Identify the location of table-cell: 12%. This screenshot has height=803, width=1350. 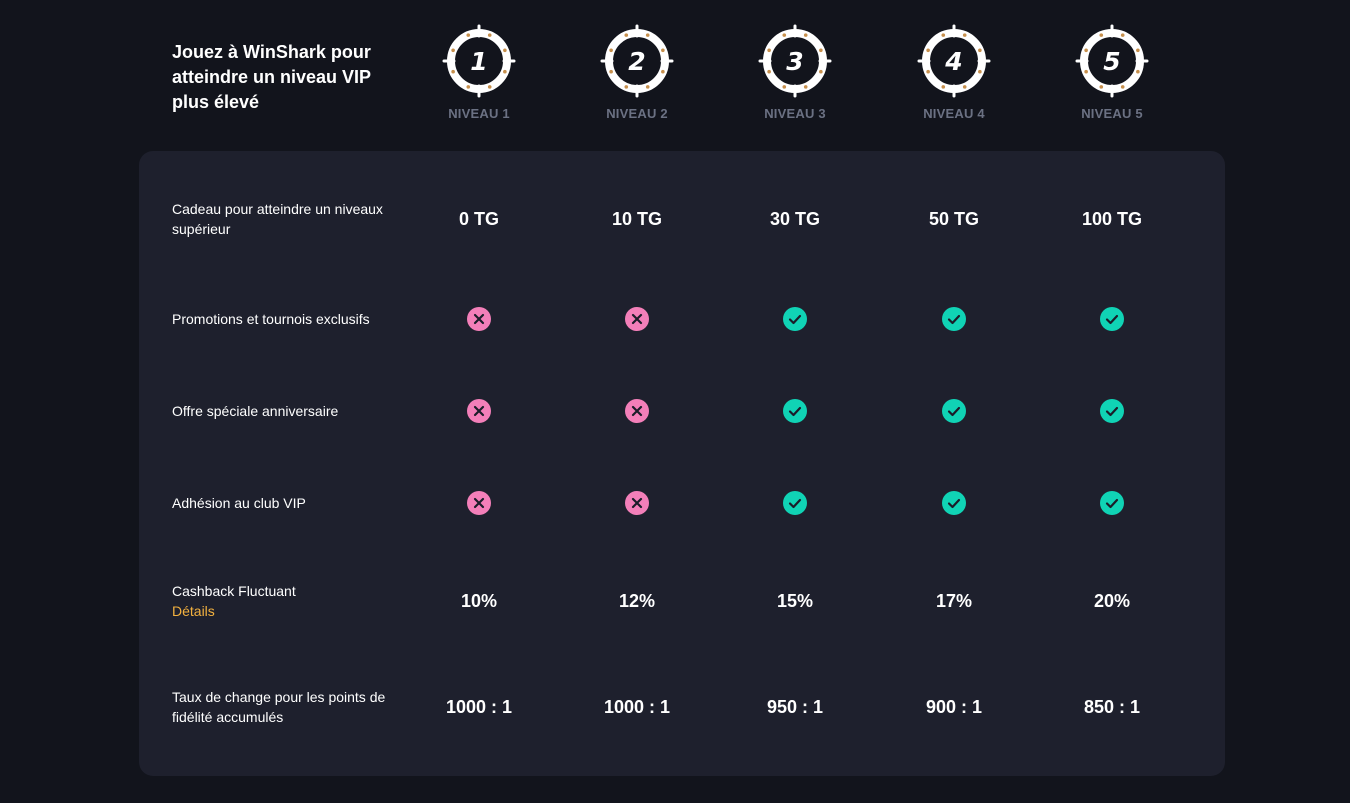
(637, 601).